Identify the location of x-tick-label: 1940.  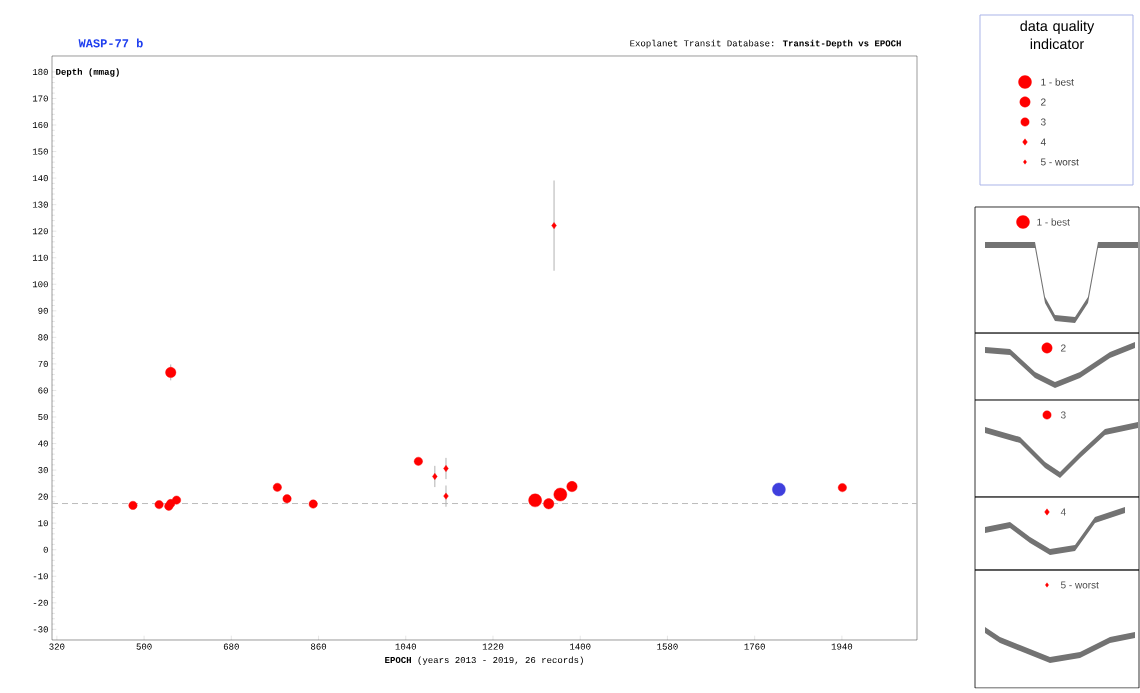
(842, 646).